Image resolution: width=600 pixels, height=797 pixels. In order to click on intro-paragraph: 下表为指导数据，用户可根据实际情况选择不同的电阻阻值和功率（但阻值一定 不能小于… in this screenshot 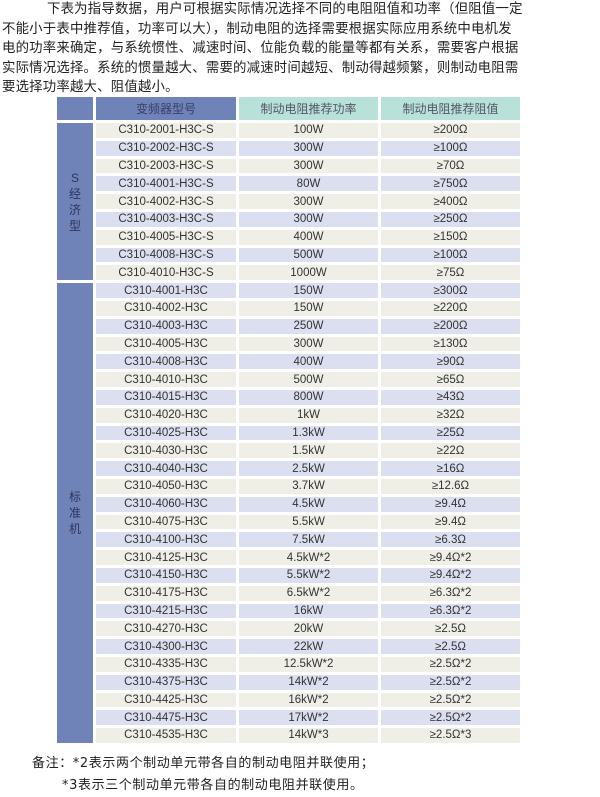, I will do `click(300, 49)`.